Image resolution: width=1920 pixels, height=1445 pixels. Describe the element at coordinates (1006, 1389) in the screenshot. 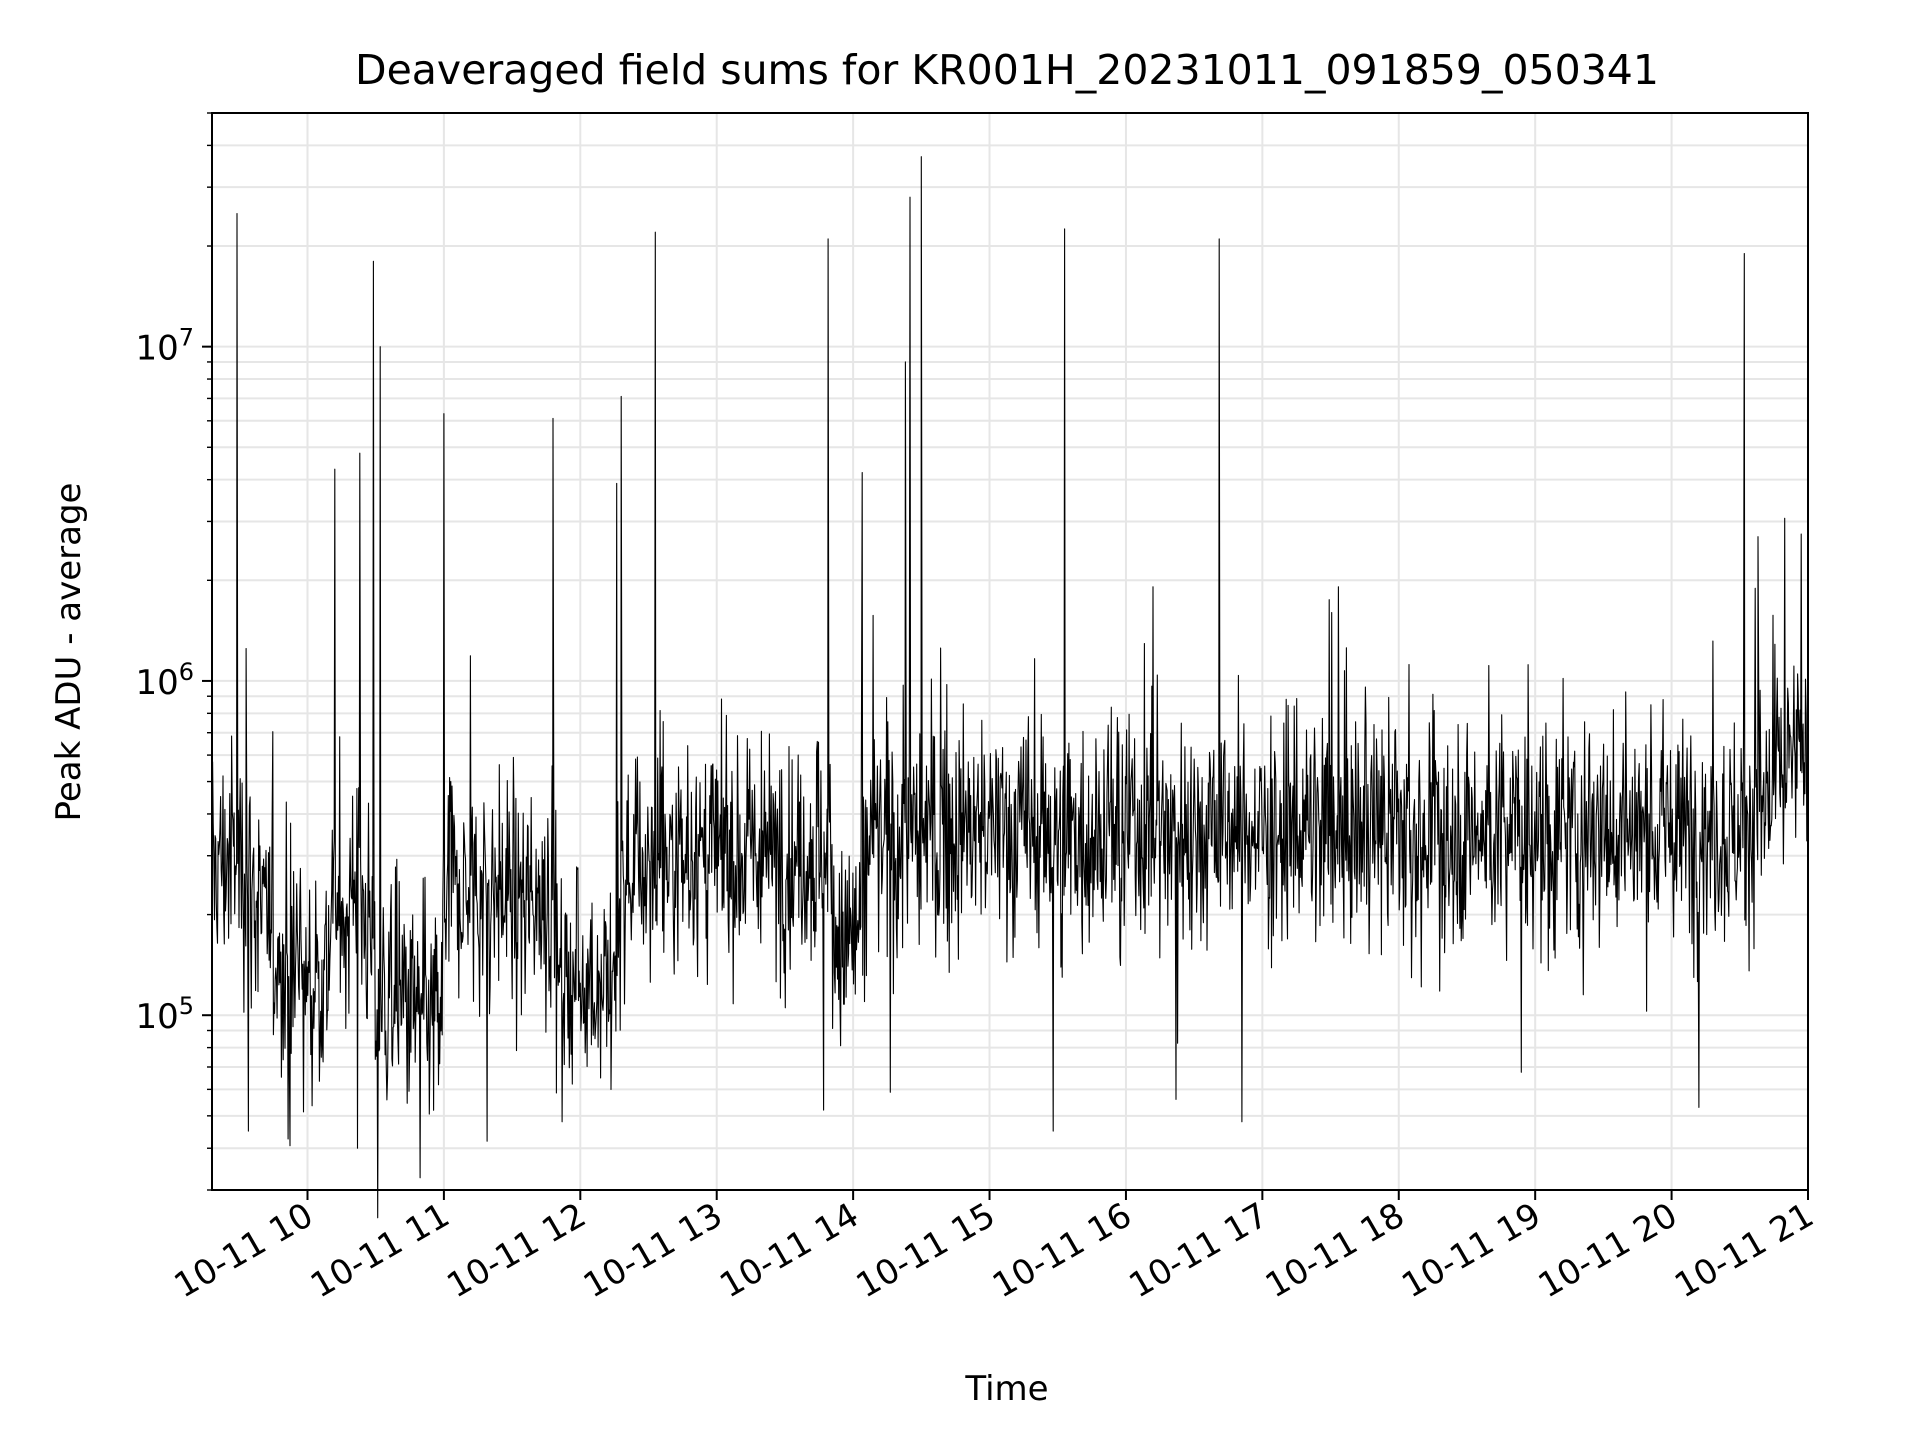

I see `x-axis-label: Time` at that location.